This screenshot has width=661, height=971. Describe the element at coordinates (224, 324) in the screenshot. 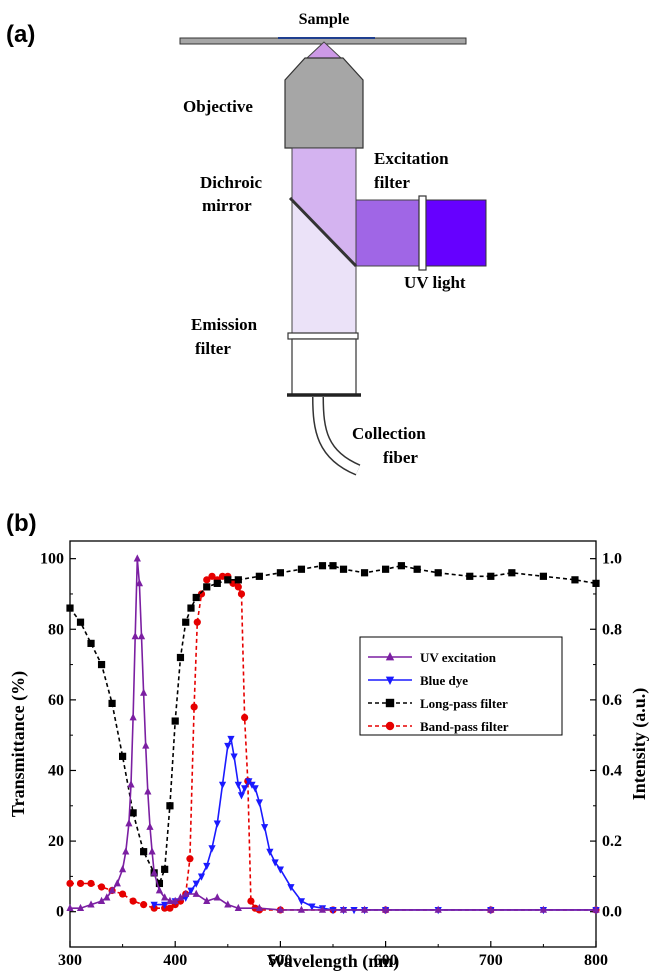

I see `emission-label-line1: Emission` at that location.